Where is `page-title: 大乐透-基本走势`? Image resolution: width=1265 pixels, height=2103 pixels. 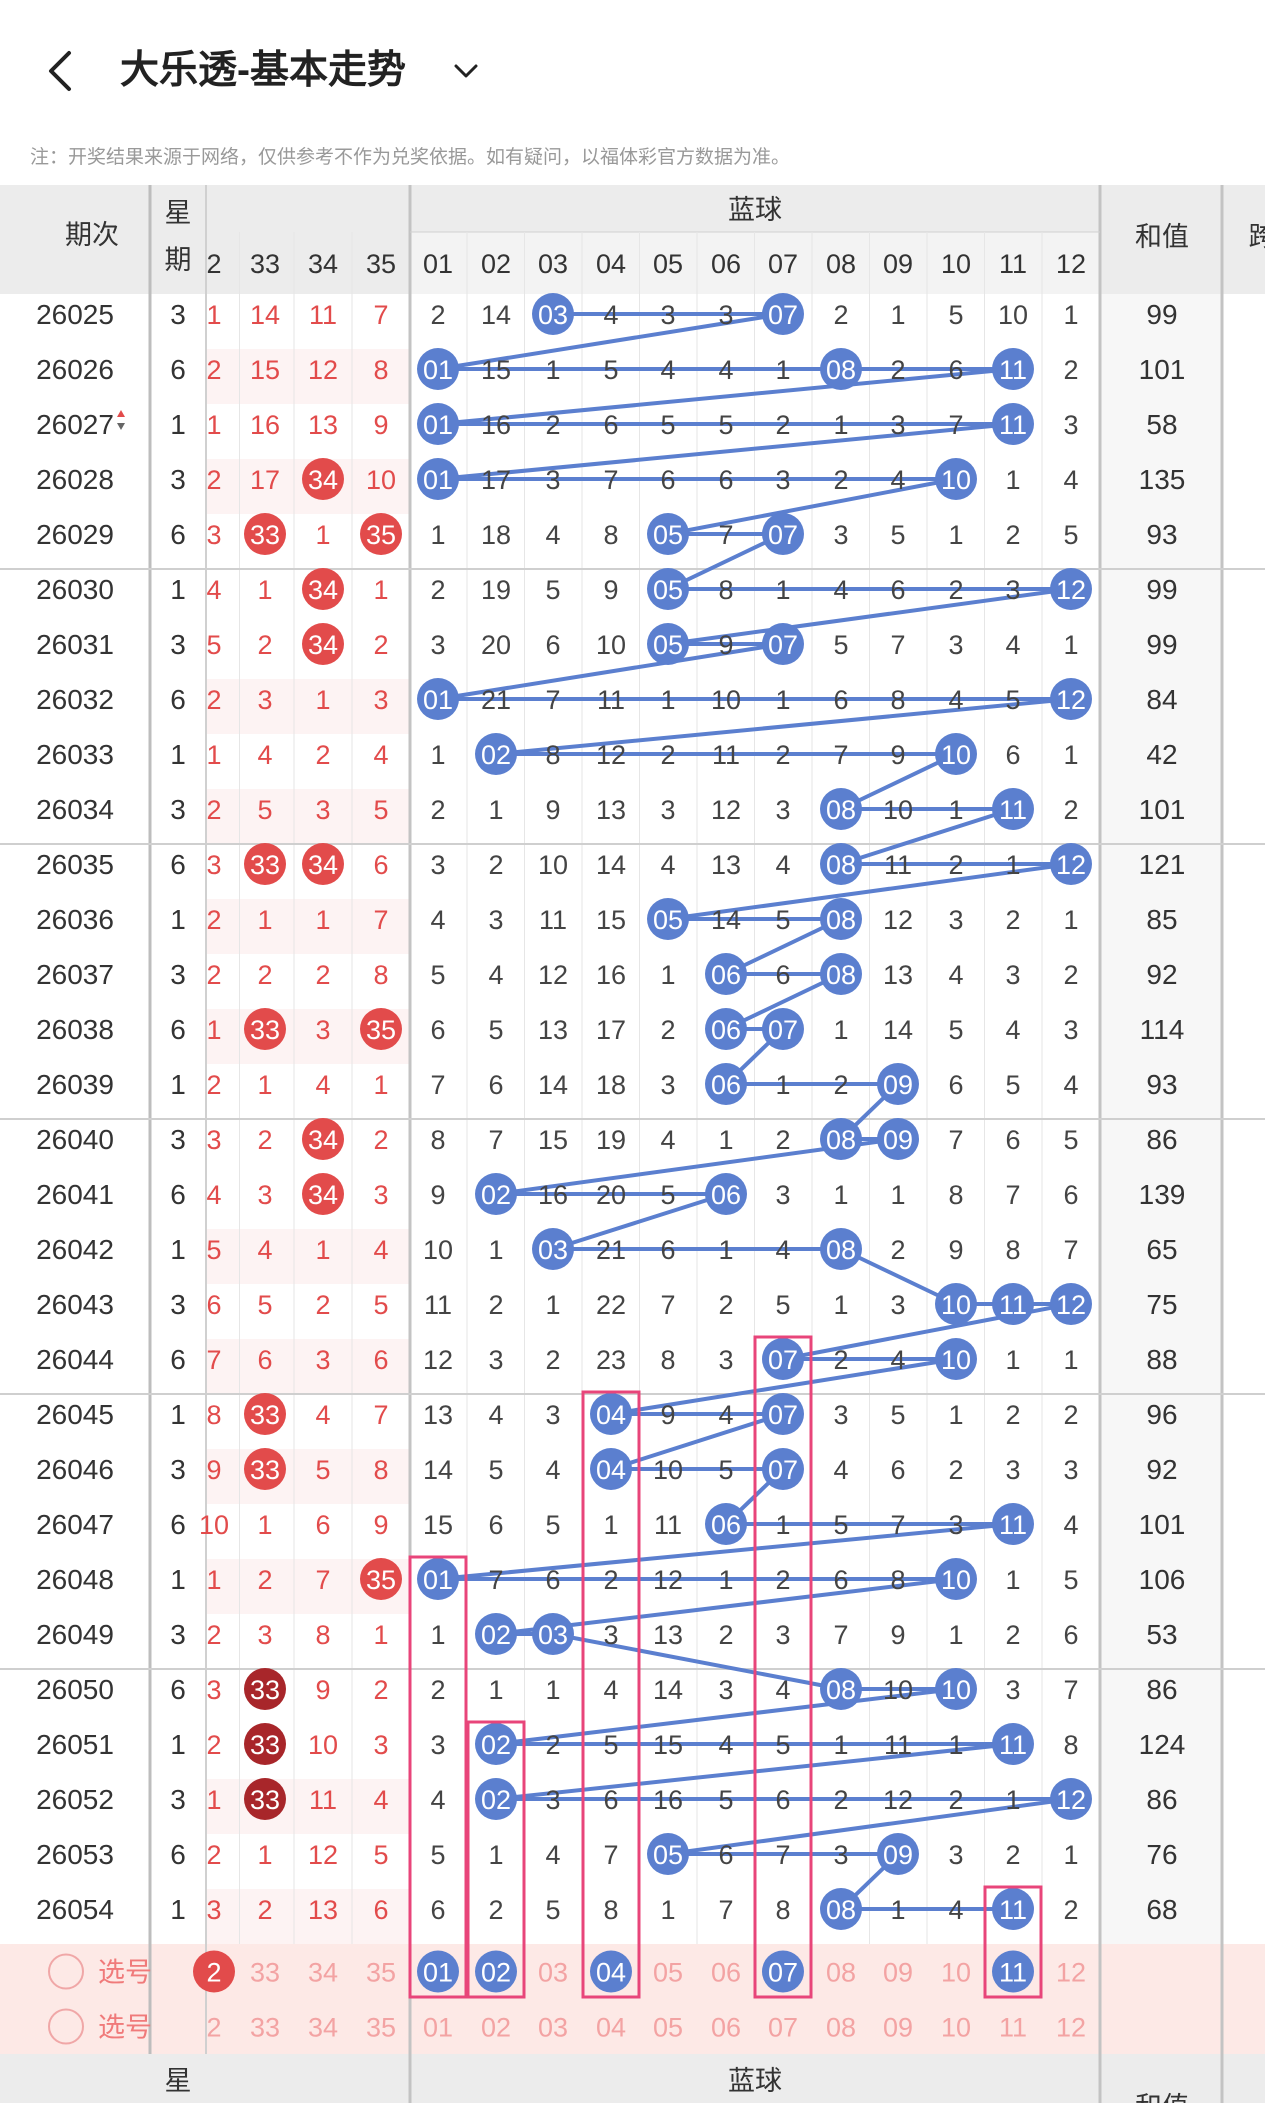
page-title: 大乐透-基本走势 is located at coordinates (263, 70).